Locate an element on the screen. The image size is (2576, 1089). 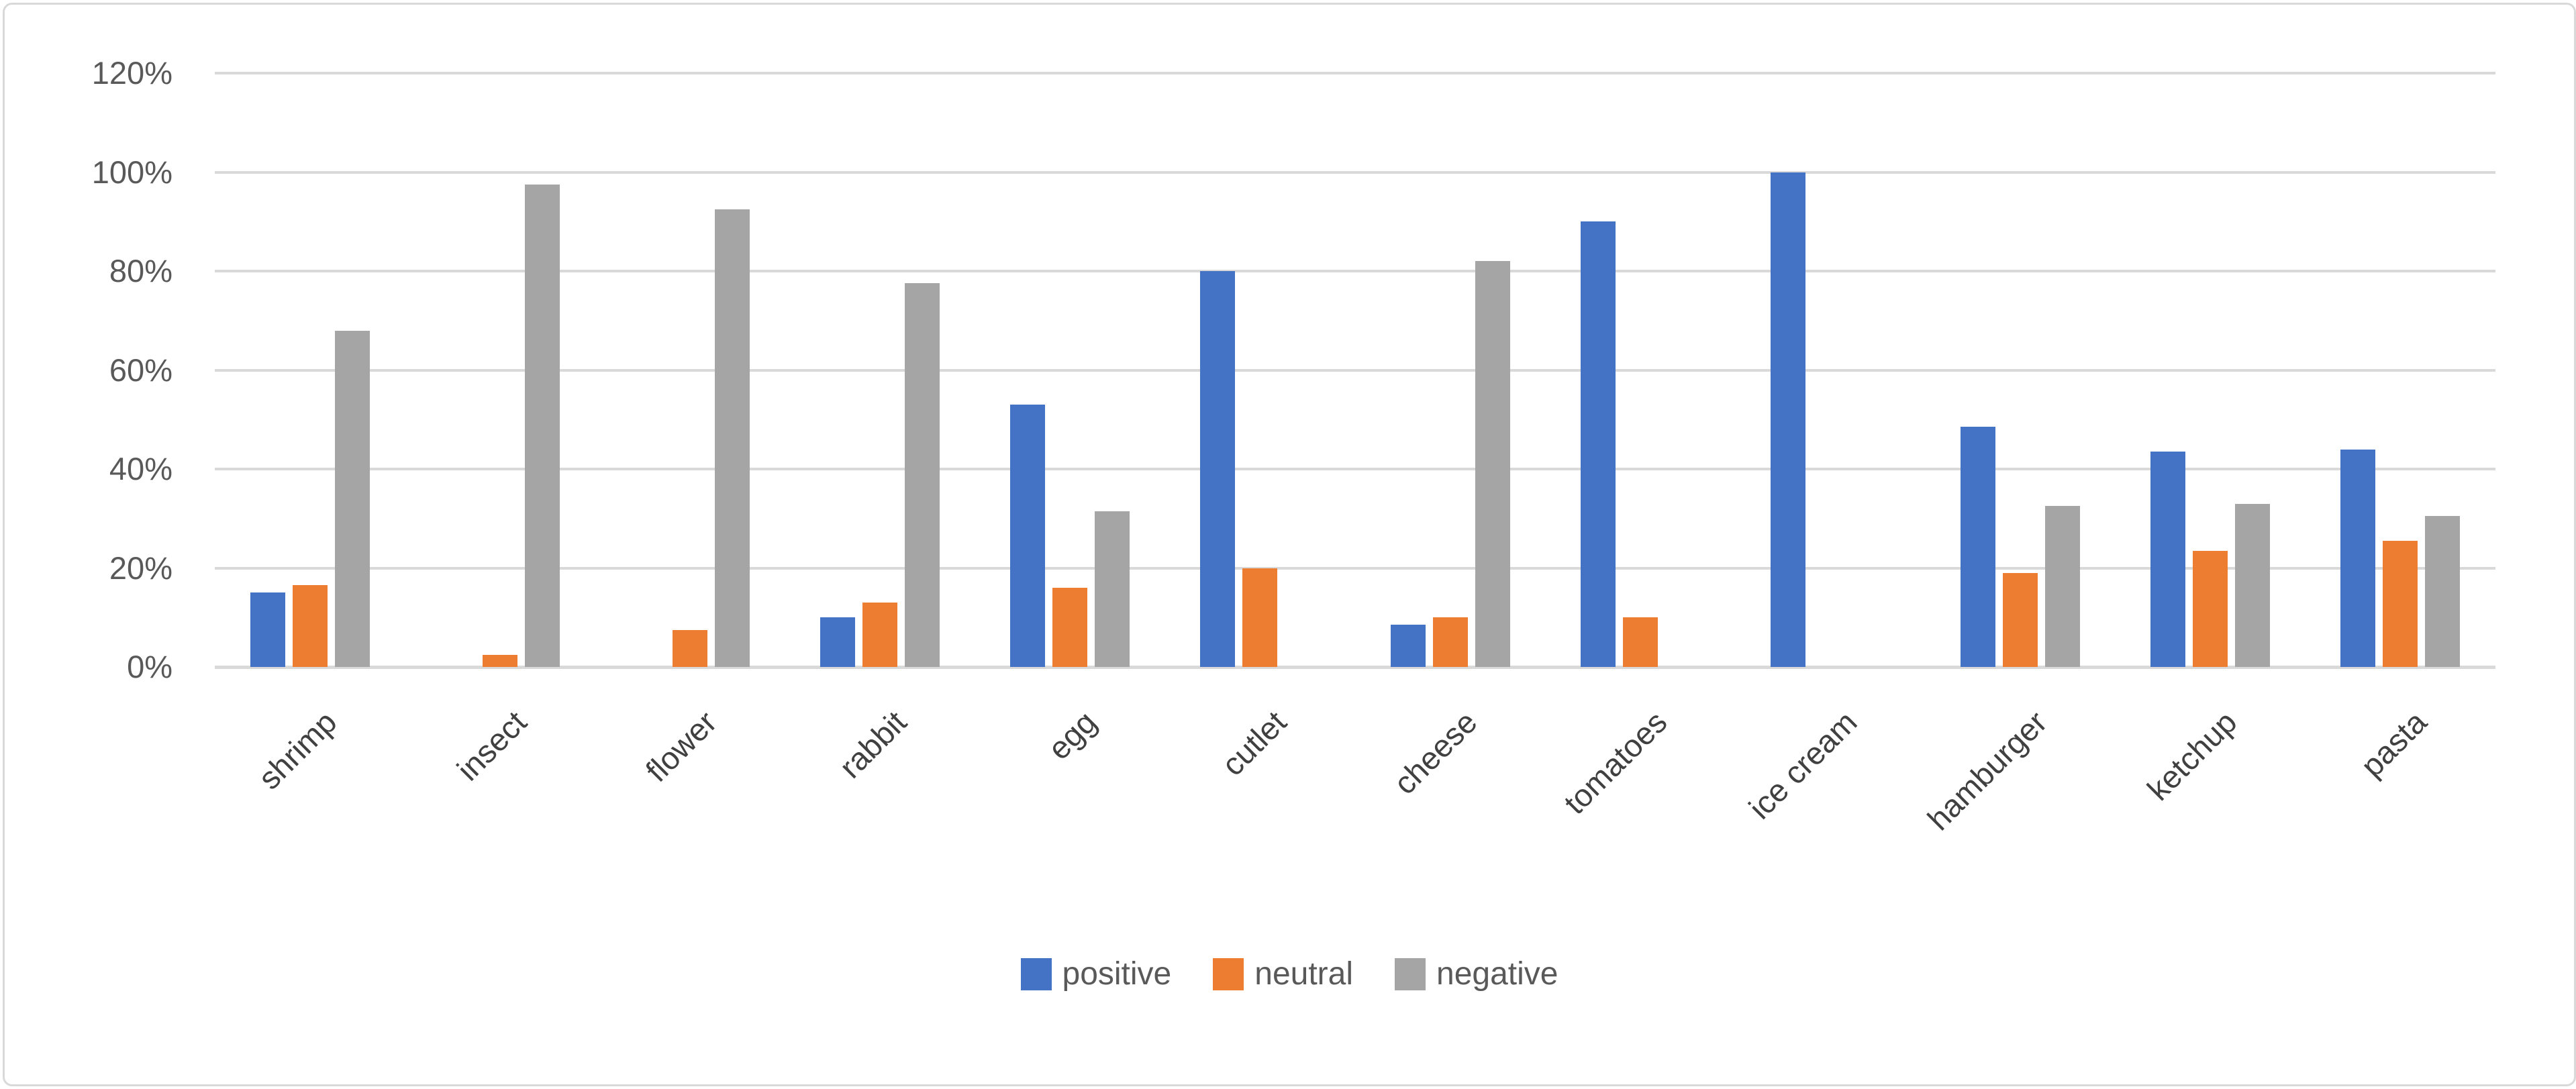
legend-item-negative: negative is located at coordinates (1476, 974).